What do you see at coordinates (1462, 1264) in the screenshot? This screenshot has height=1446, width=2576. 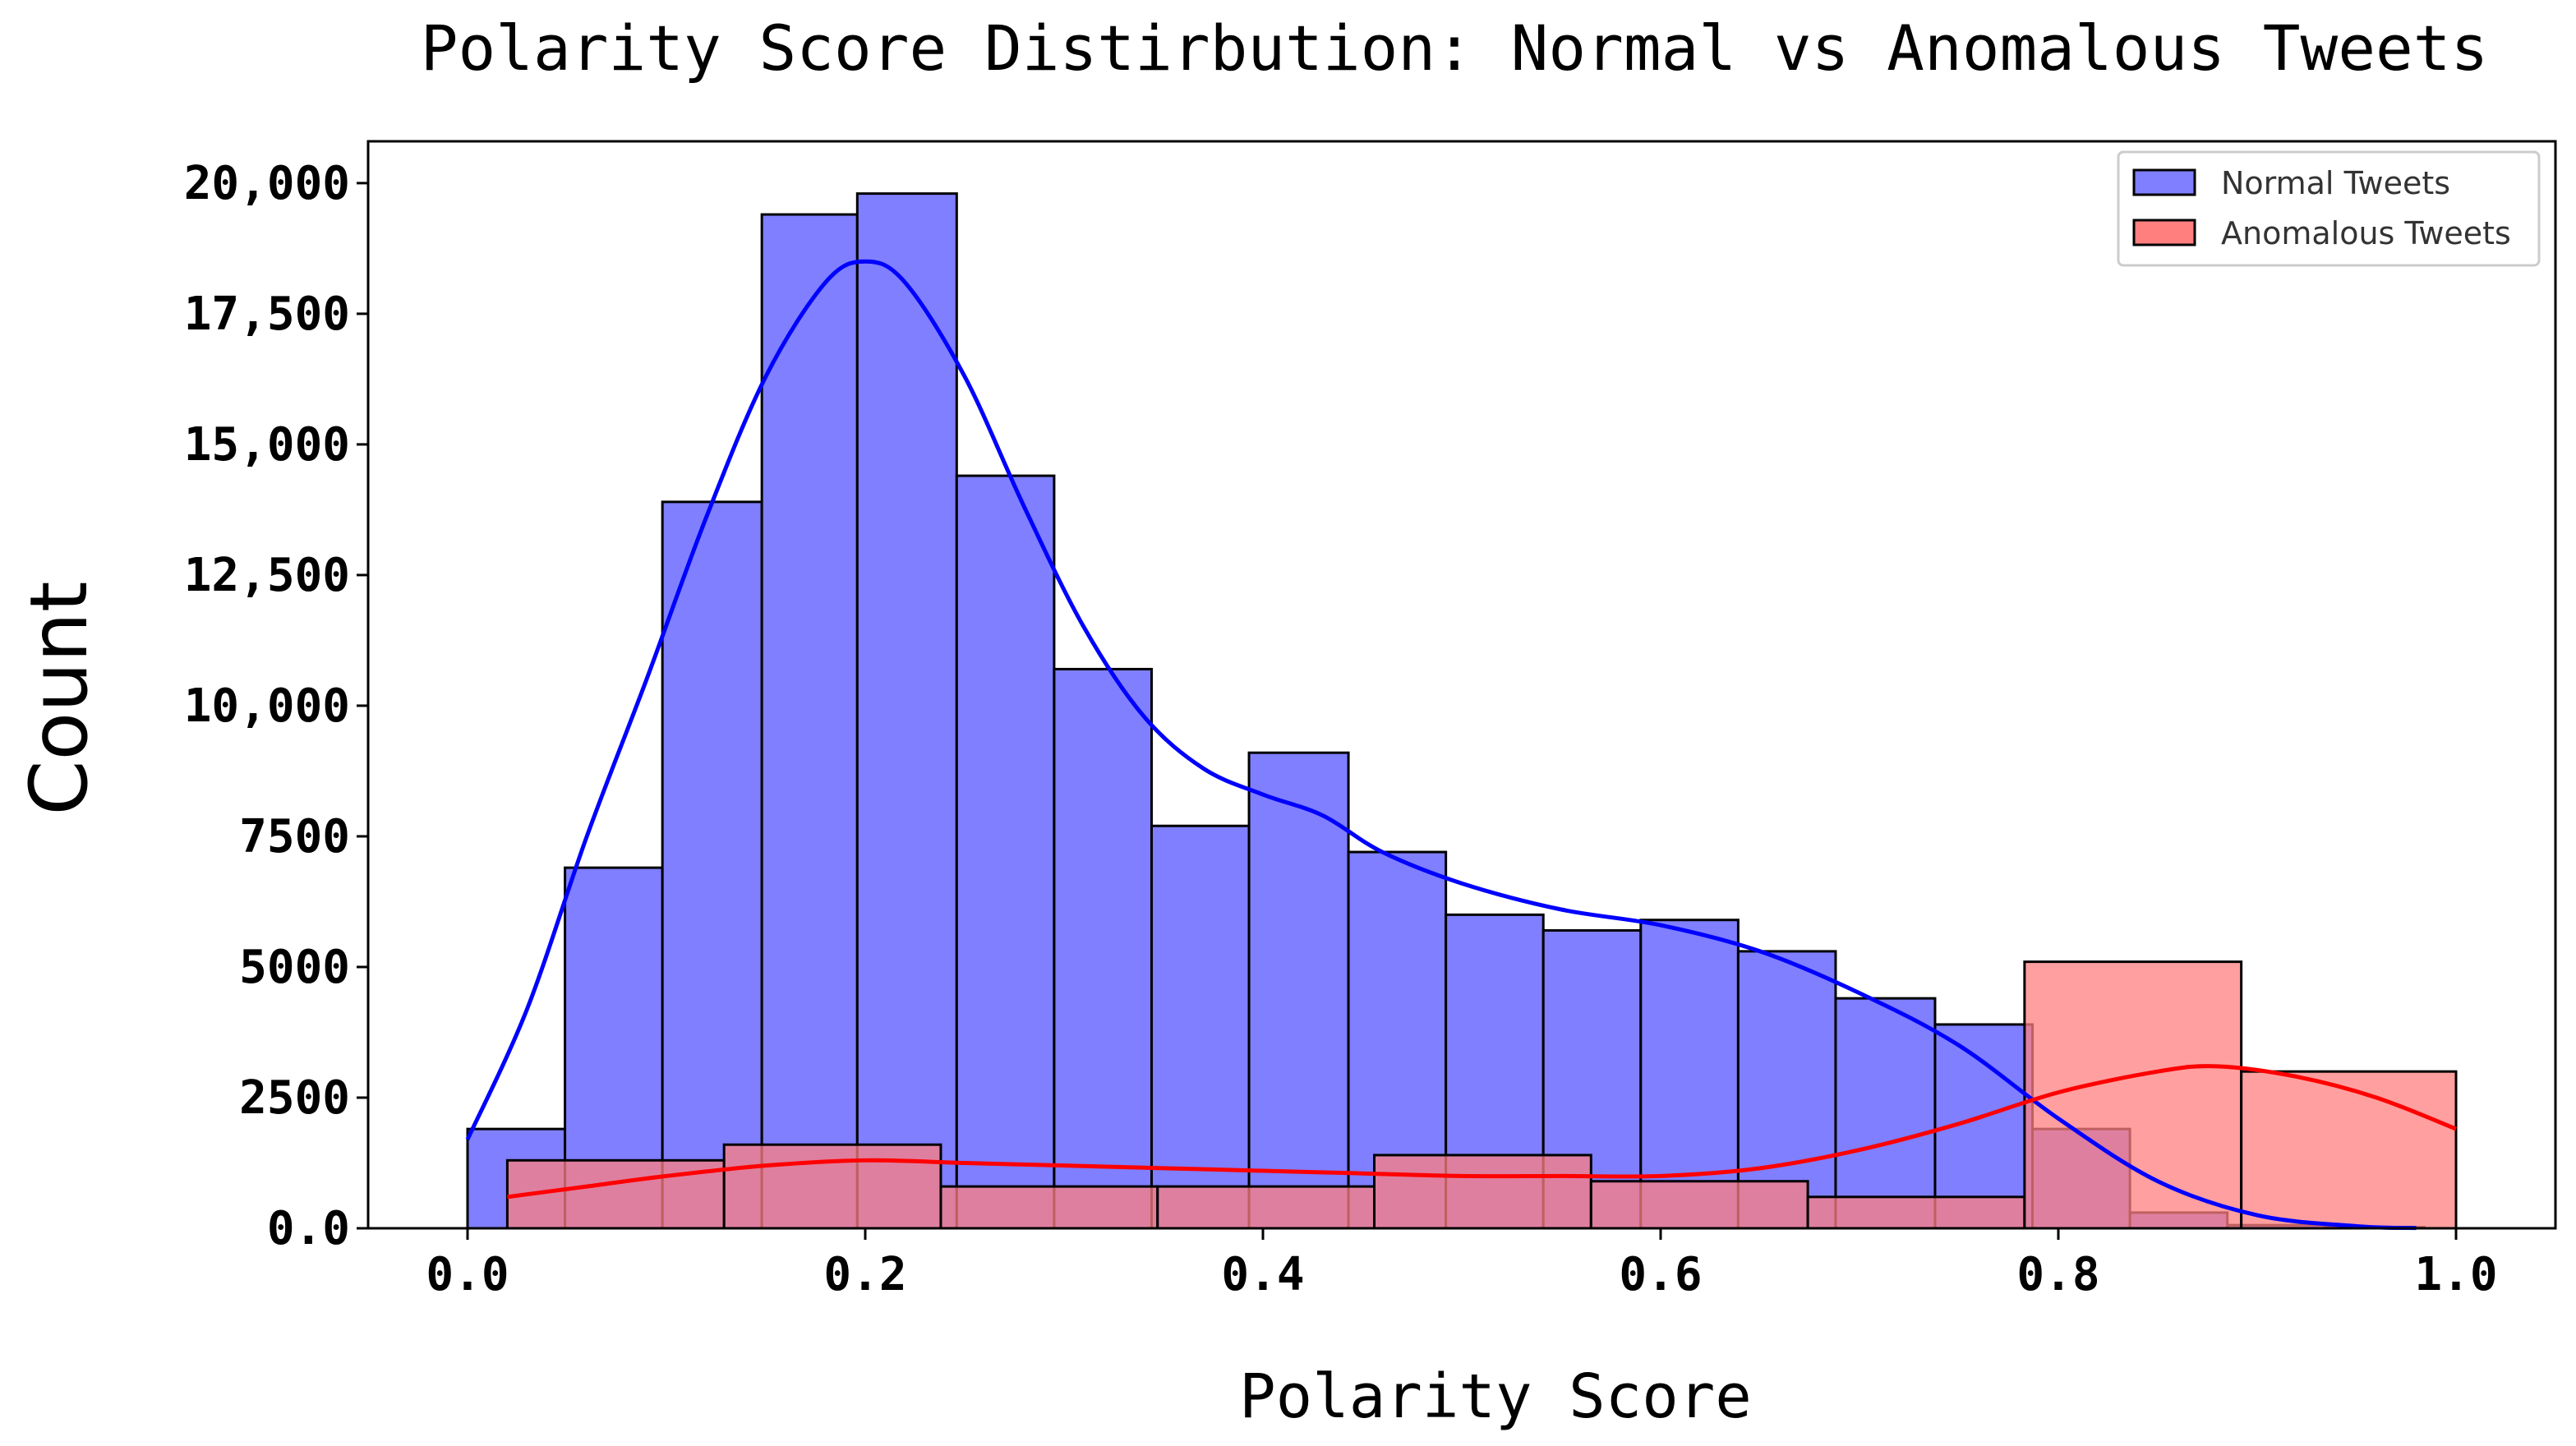 I see `x-axis-ticks: 0.0 0.2 0.4 0.6 0.8 1.0` at bounding box center [1462, 1264].